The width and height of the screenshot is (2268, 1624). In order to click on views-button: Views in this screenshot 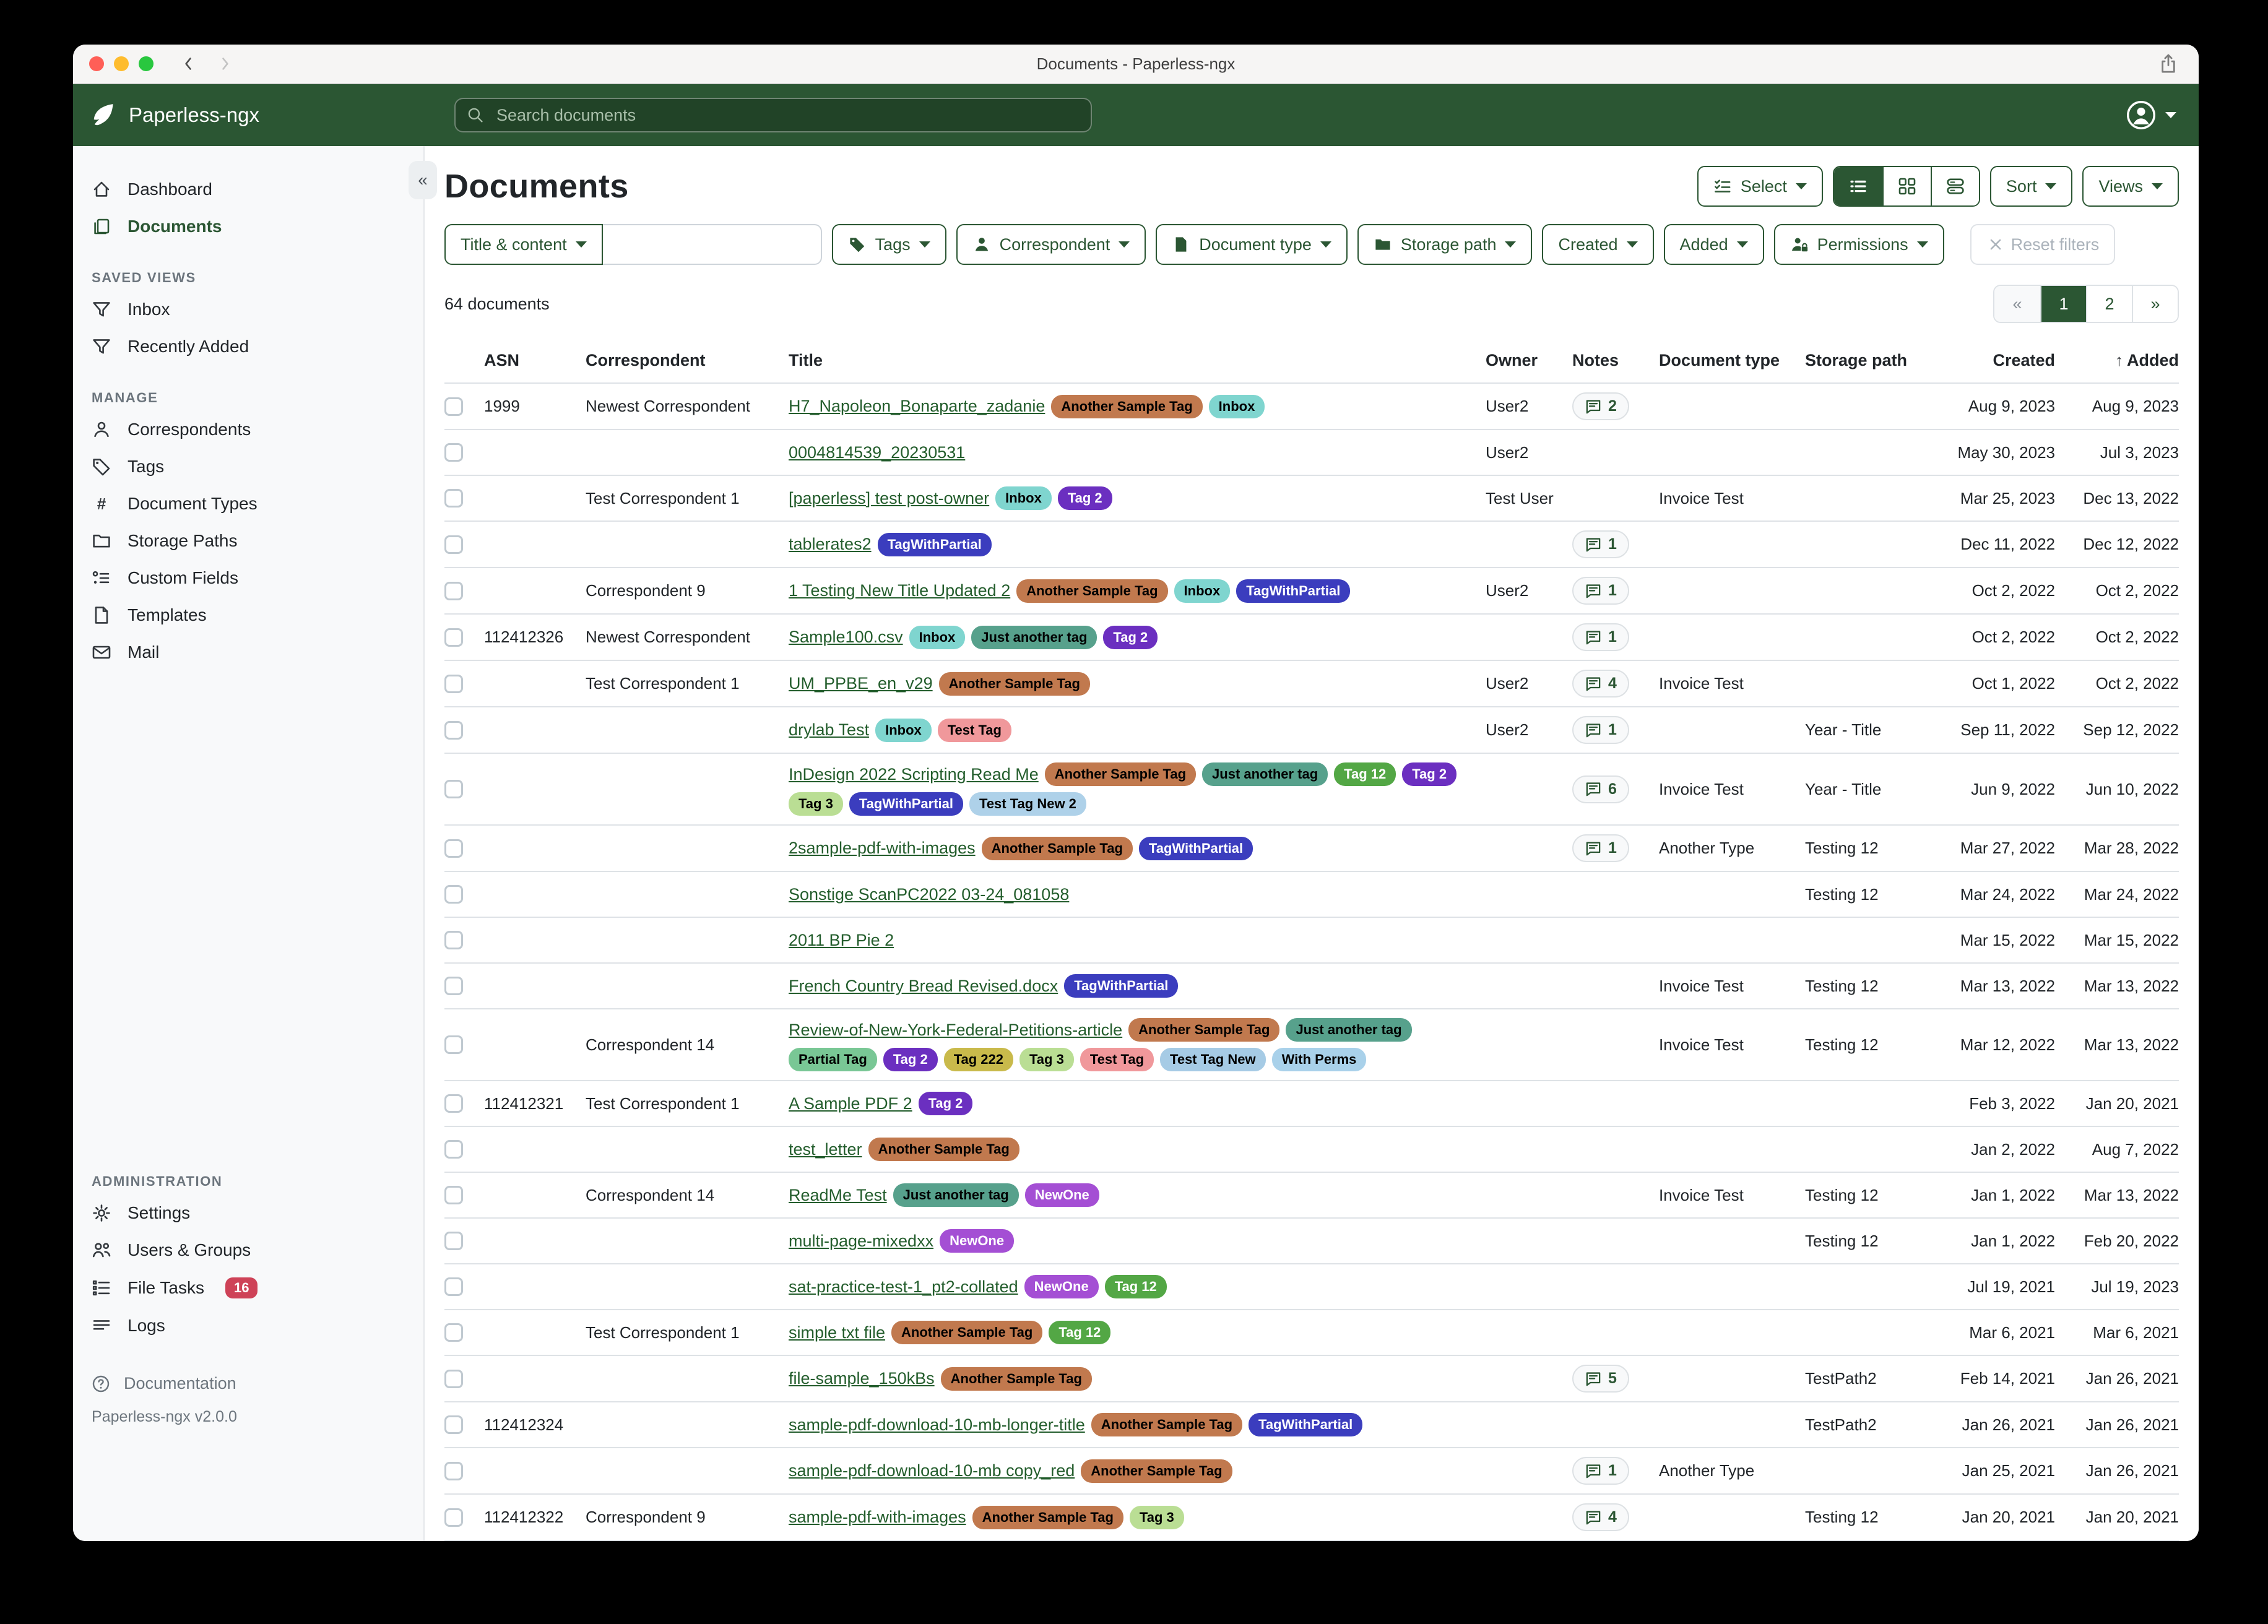, I will do `click(2130, 187)`.